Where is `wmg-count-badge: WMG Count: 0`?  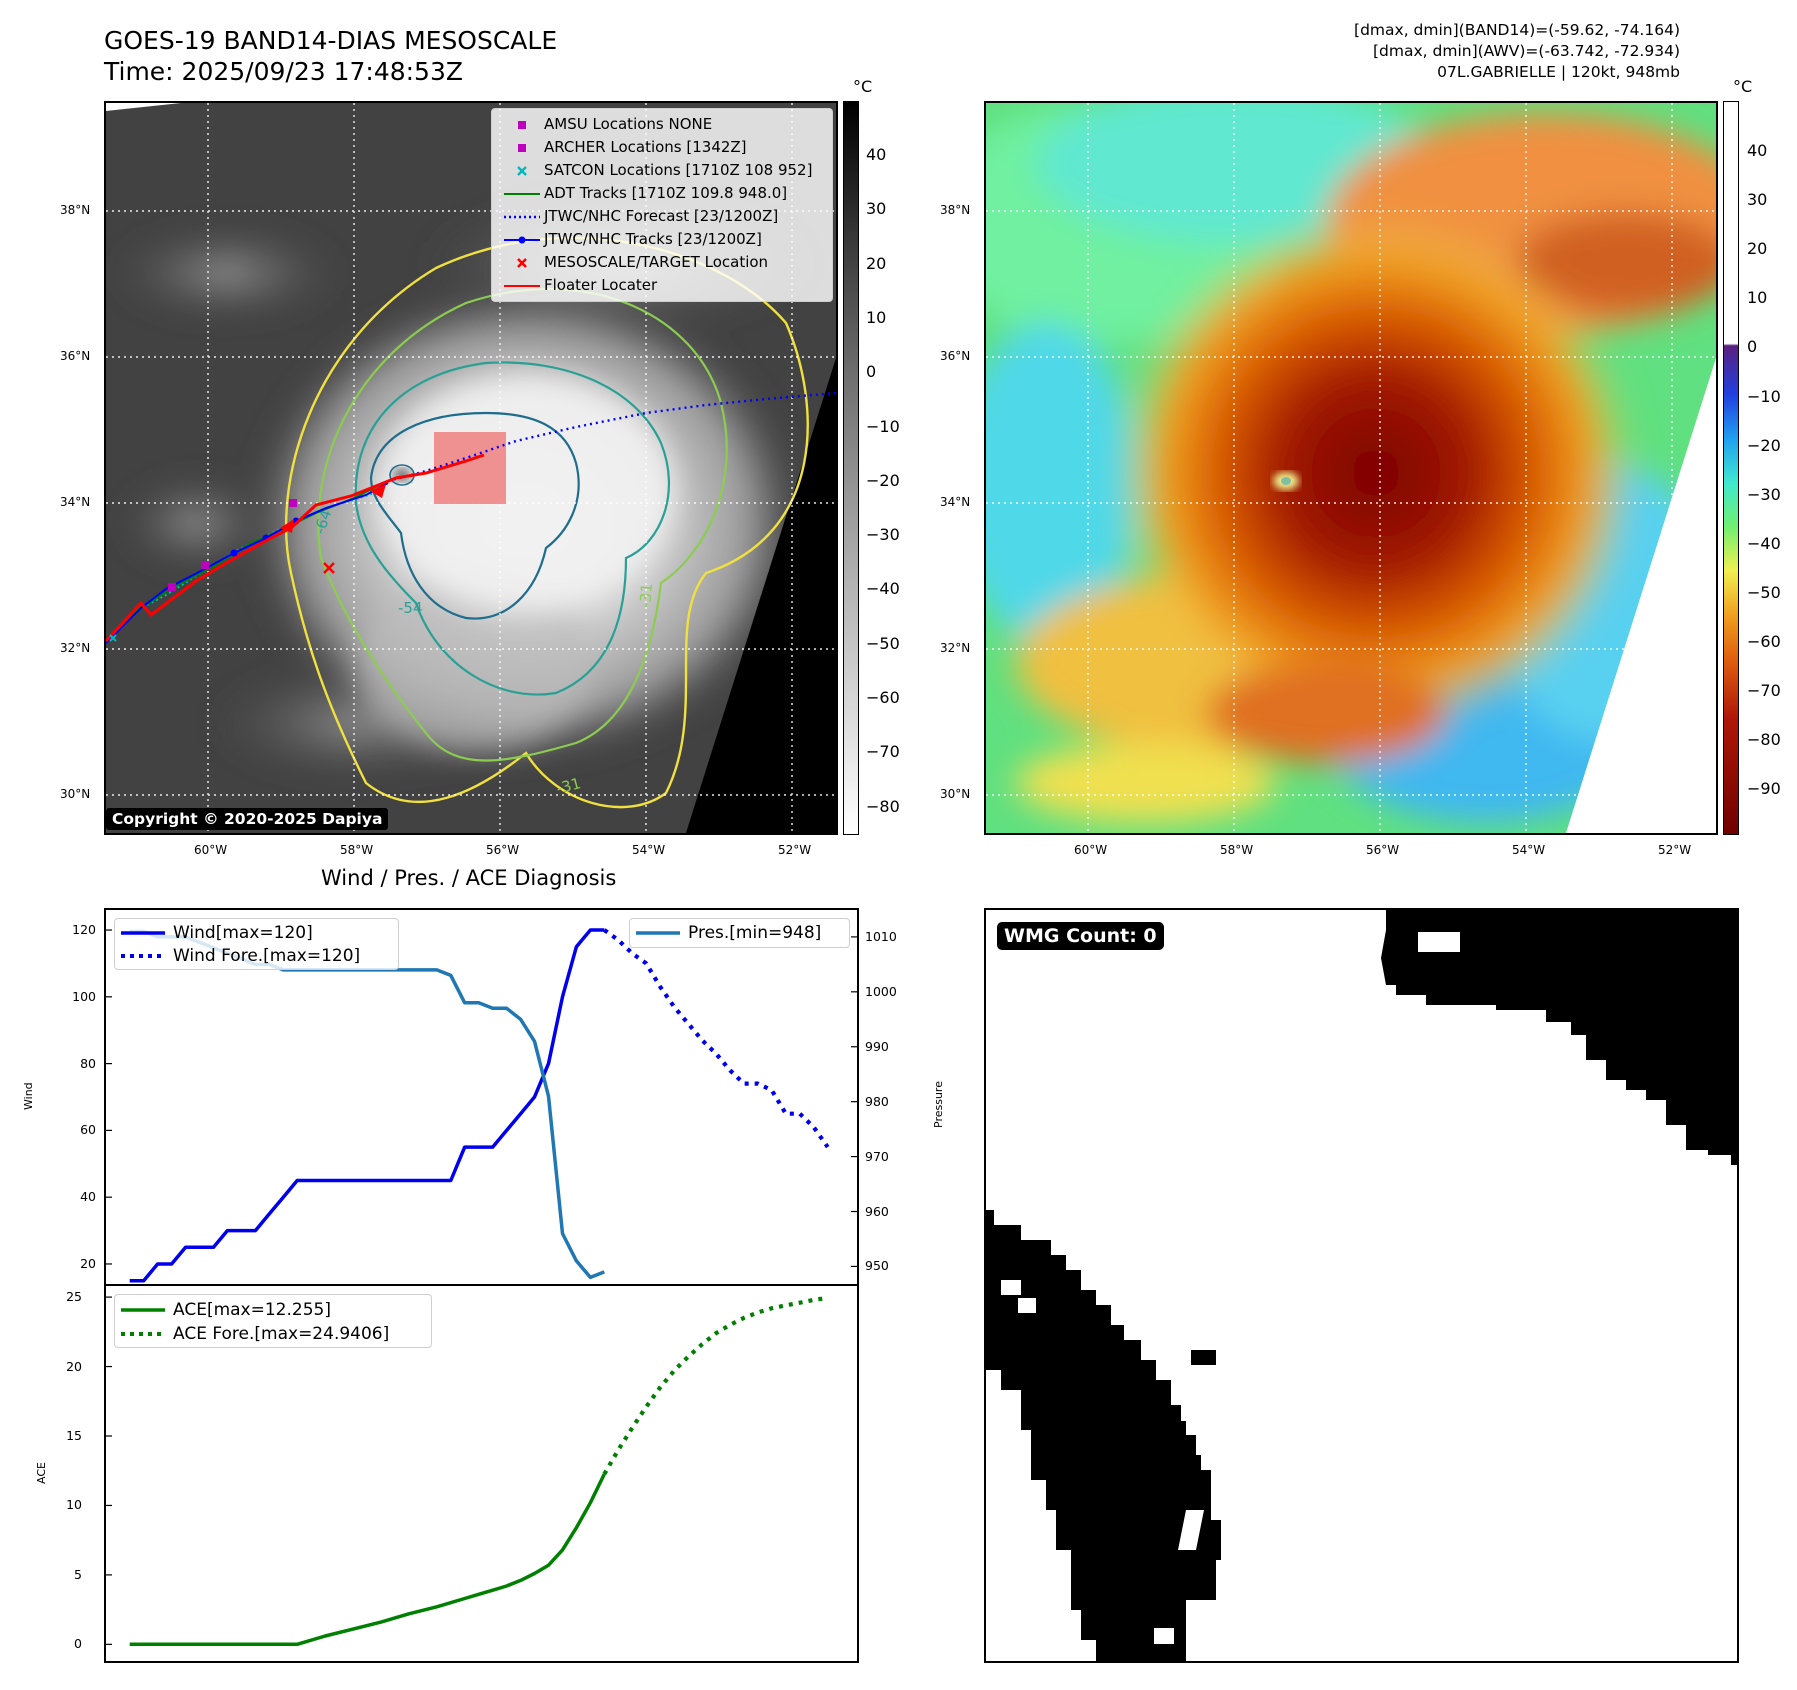
wmg-count-badge: WMG Count: 0 is located at coordinates (1080, 936).